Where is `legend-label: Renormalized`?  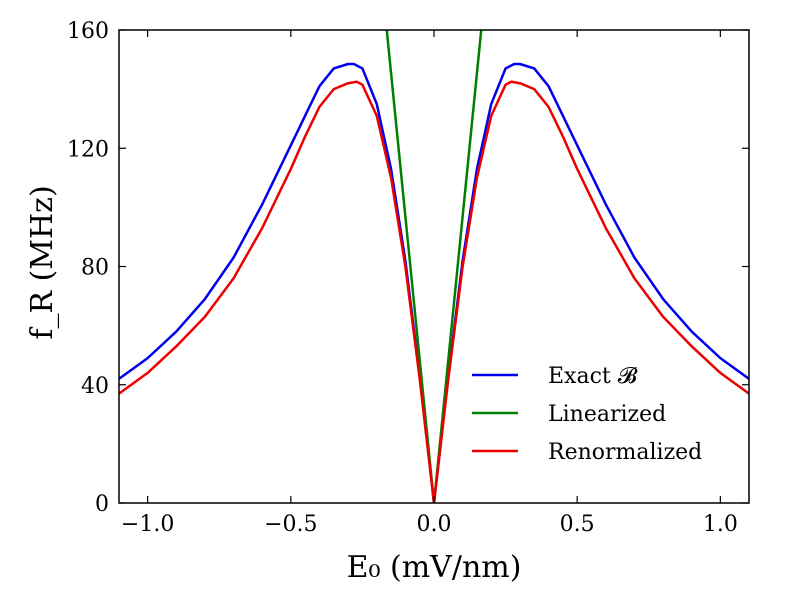
legend-label: Renormalized is located at coordinates (625, 452).